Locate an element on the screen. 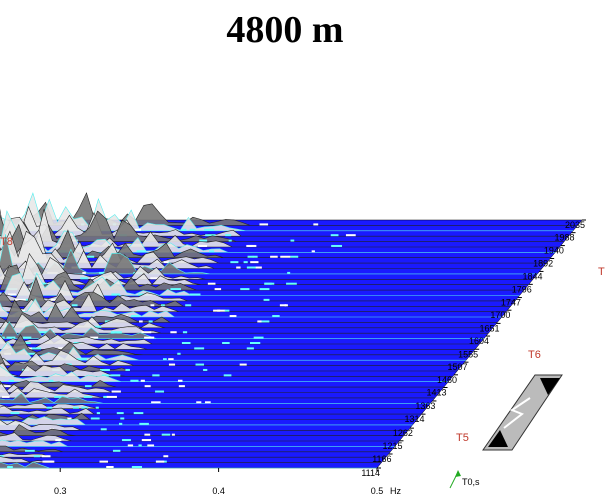 The width and height of the screenshot is (605, 495). y-tick-label: 1507 is located at coordinates (457, 367).